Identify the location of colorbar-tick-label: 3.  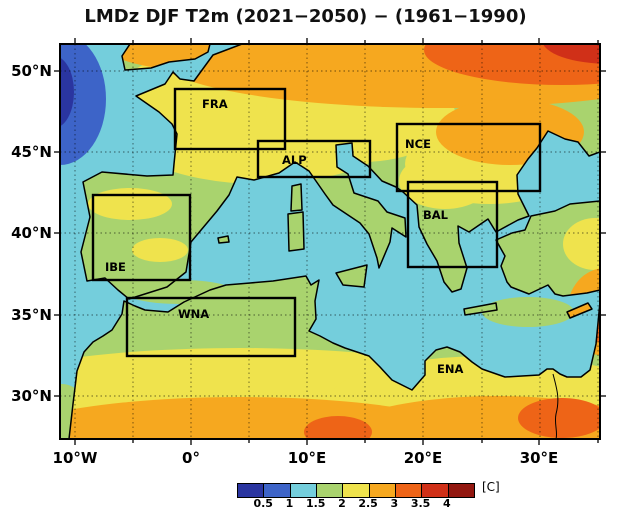
(394, 503).